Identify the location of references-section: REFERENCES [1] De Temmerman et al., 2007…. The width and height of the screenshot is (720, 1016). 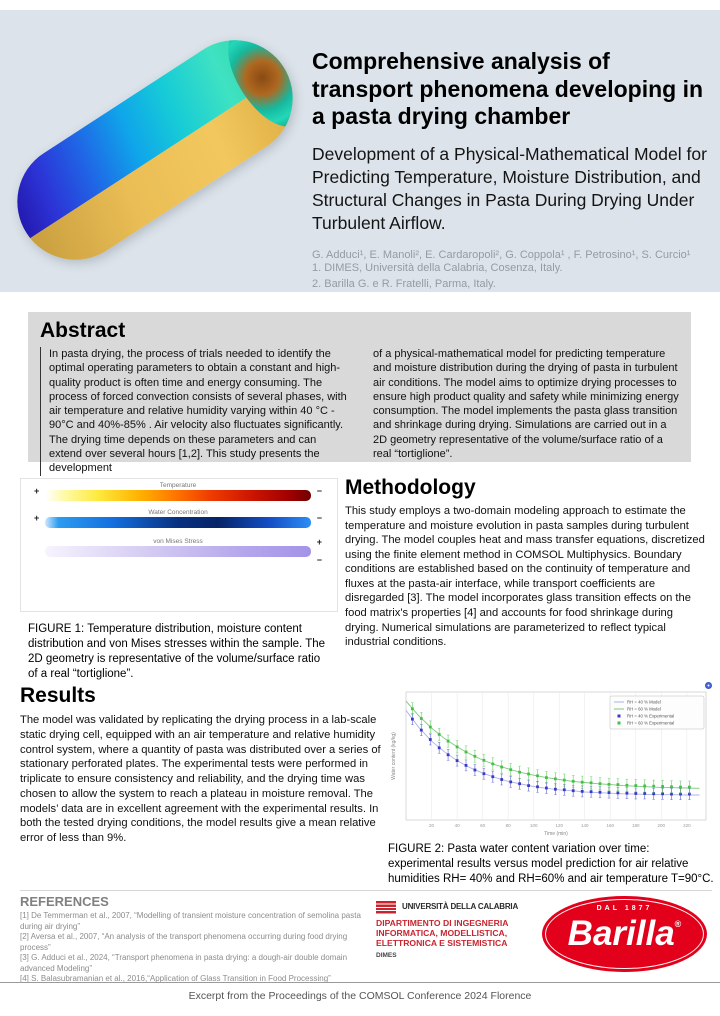
(196, 939).